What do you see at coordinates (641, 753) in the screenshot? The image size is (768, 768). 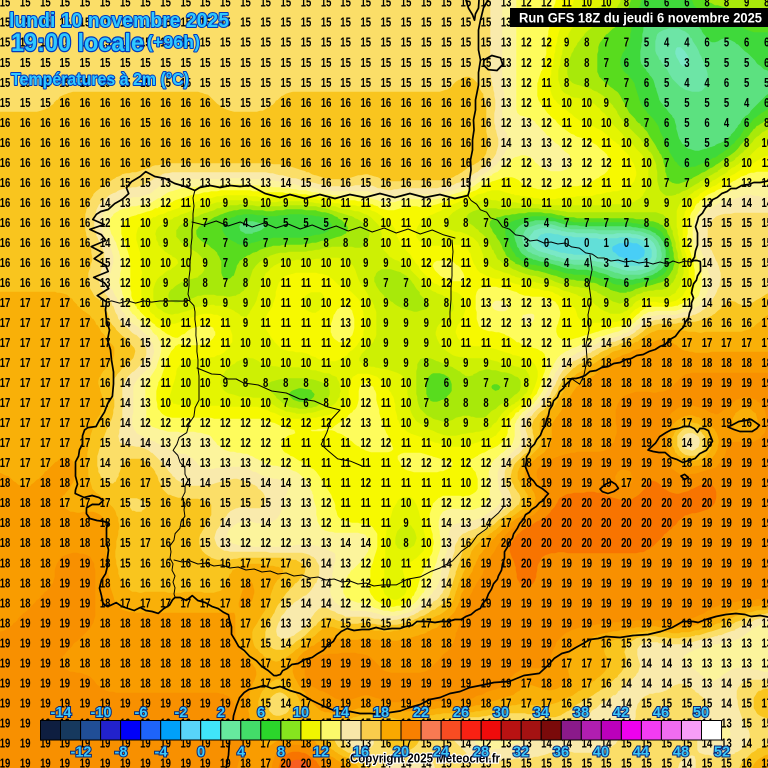 I see `svg-text: 44` at bounding box center [641, 753].